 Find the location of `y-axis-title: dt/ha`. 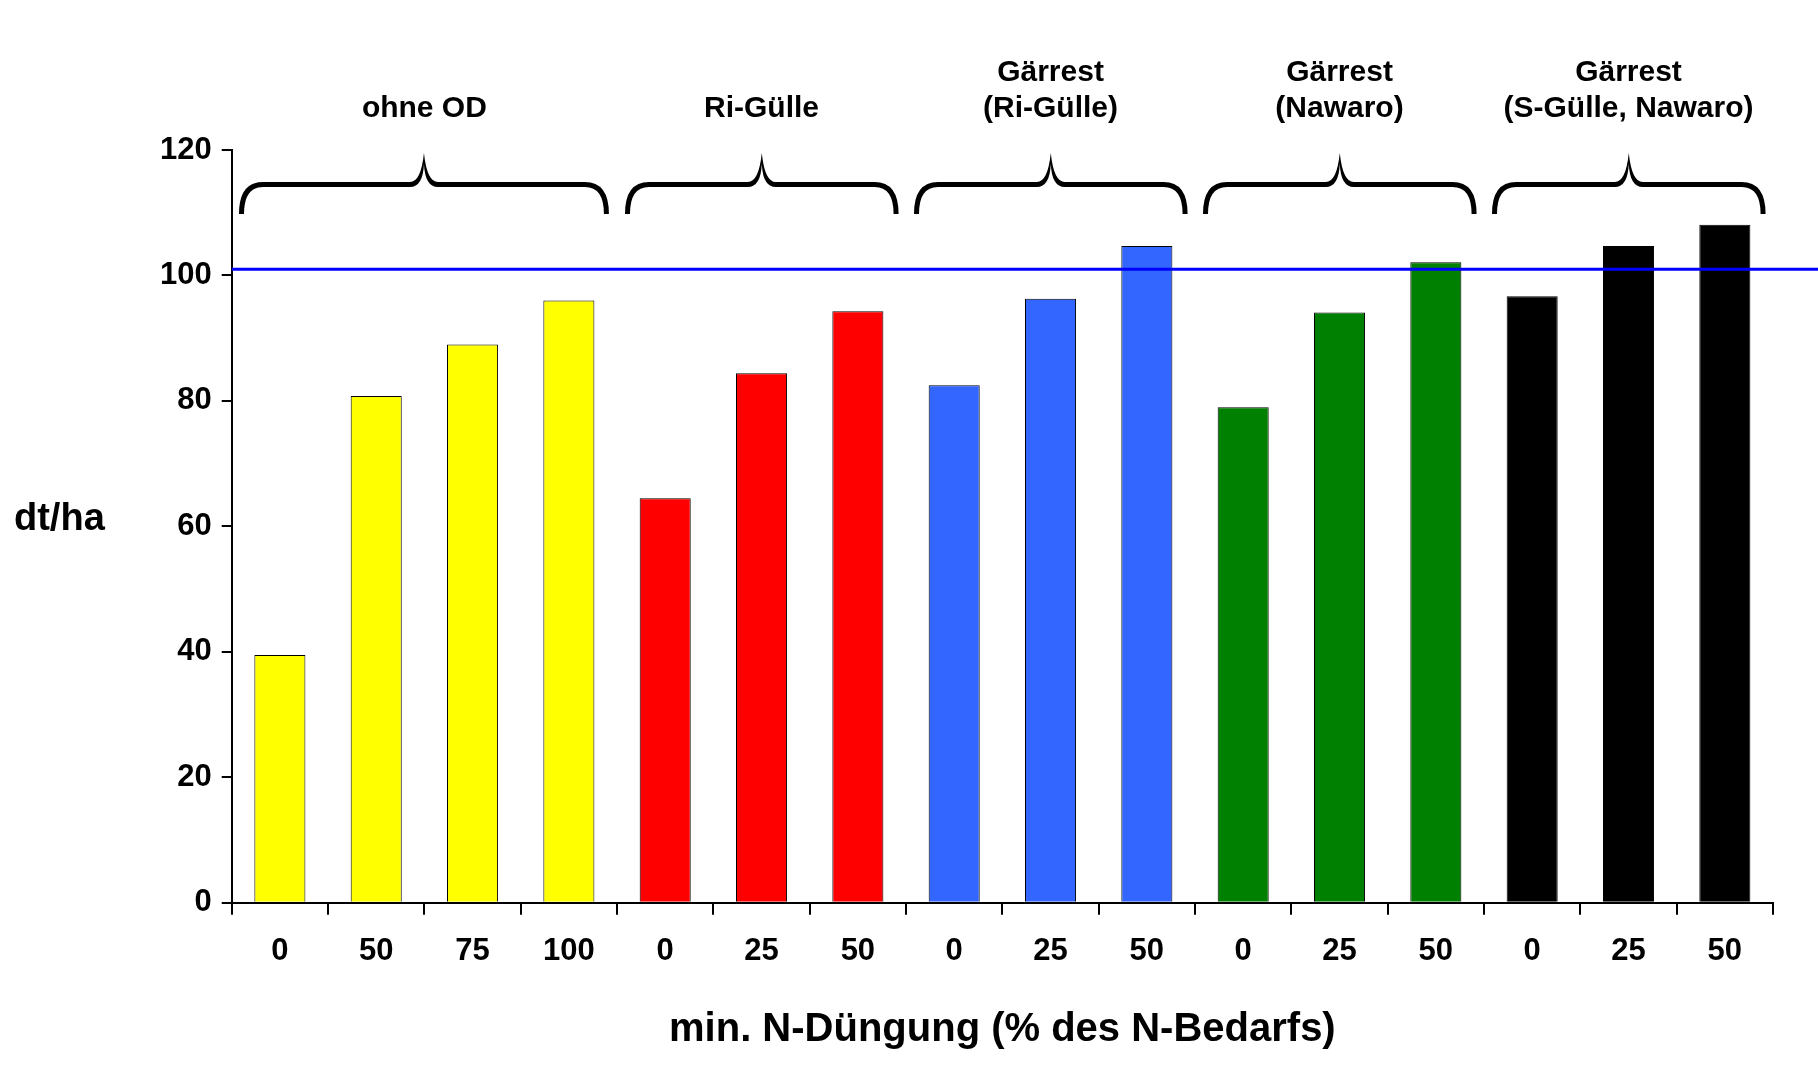

y-axis-title: dt/ha is located at coordinates (59, 518).